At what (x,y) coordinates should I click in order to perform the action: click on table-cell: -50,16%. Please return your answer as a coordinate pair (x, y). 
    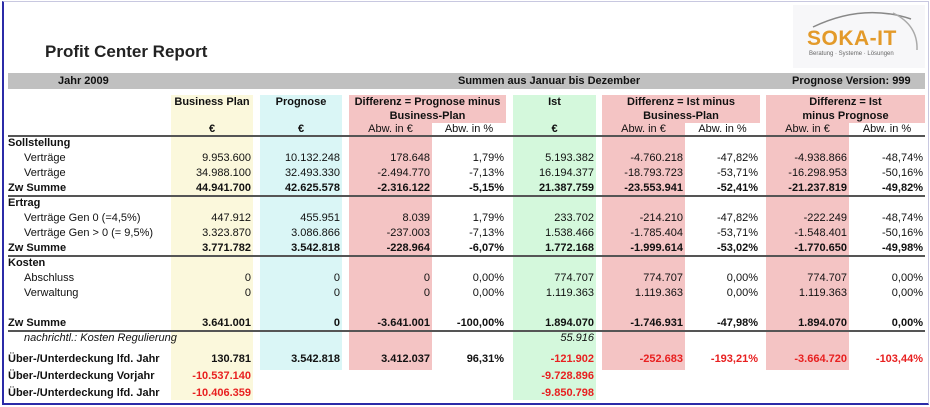
    Looking at the image, I should click on (902, 173).